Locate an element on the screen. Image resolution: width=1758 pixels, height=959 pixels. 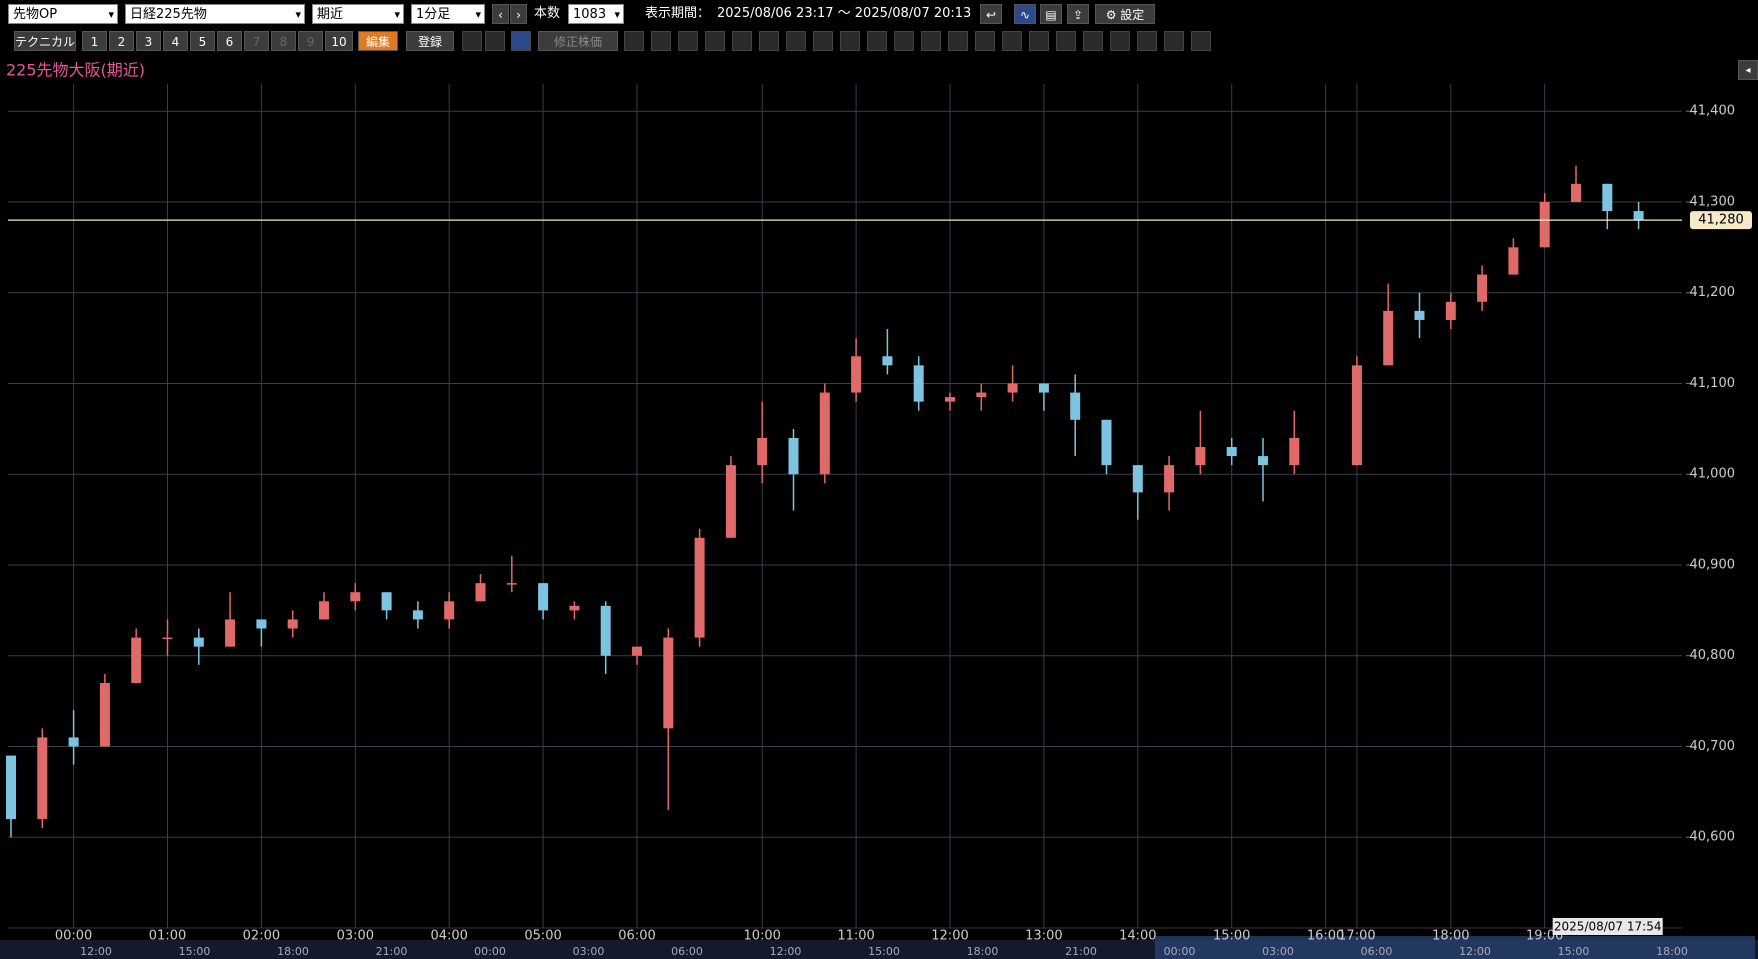
navigator-label: 00:00 is located at coordinates (490, 951).